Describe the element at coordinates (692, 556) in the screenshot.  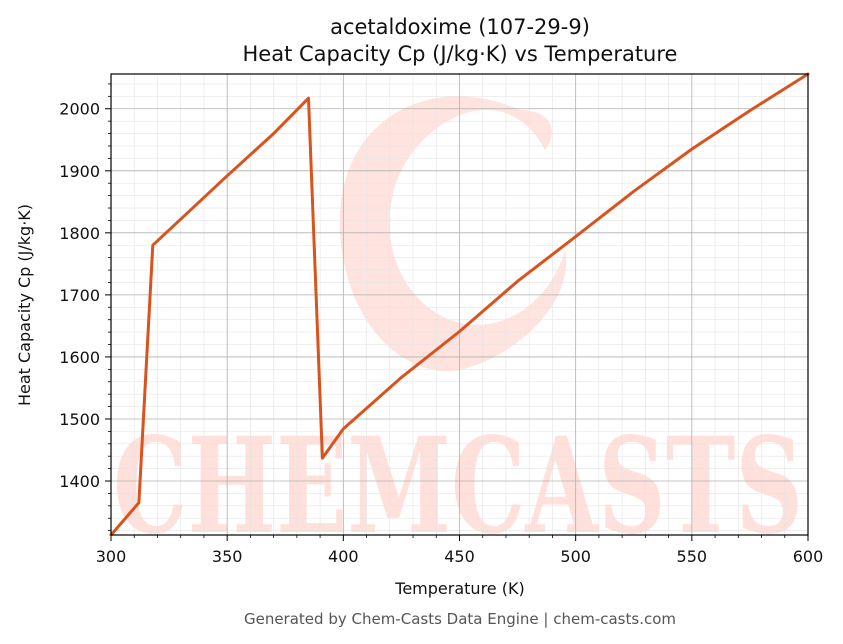
I see `x-tick-label: 550` at that location.